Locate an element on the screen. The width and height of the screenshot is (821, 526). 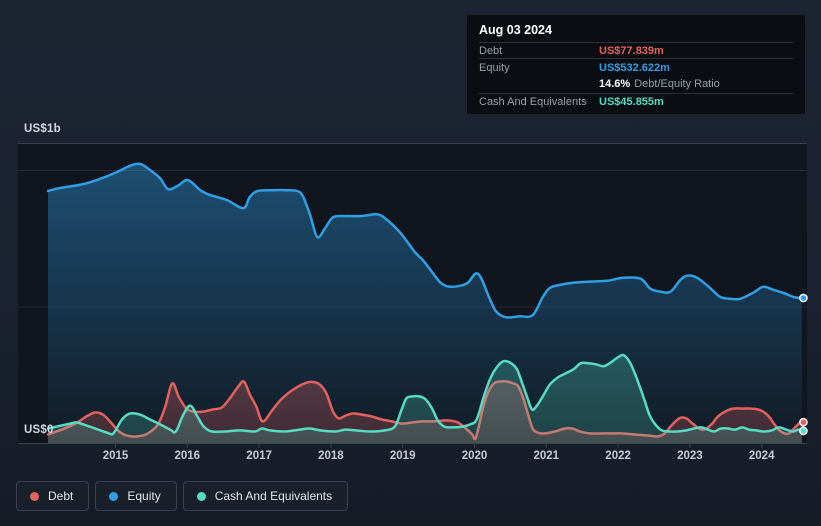
tooltip-cash-value: US$45.855m is located at coordinates (631, 102).